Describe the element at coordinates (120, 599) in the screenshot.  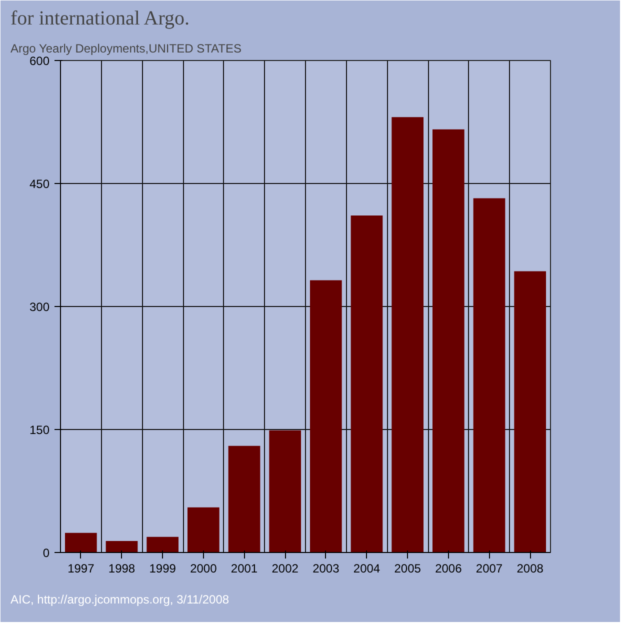
I see `text: AIC, http://argo.jcommops.org, 3/11/2008` at that location.